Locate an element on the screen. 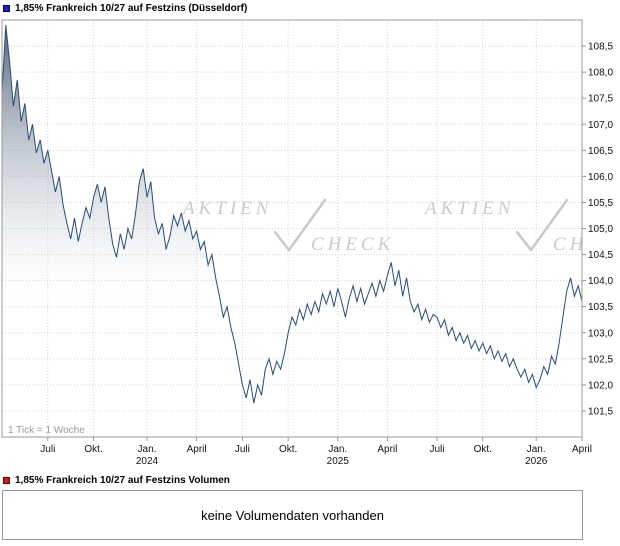 The image size is (620, 546). x-axis-year-label: 2025 is located at coordinates (338, 461).